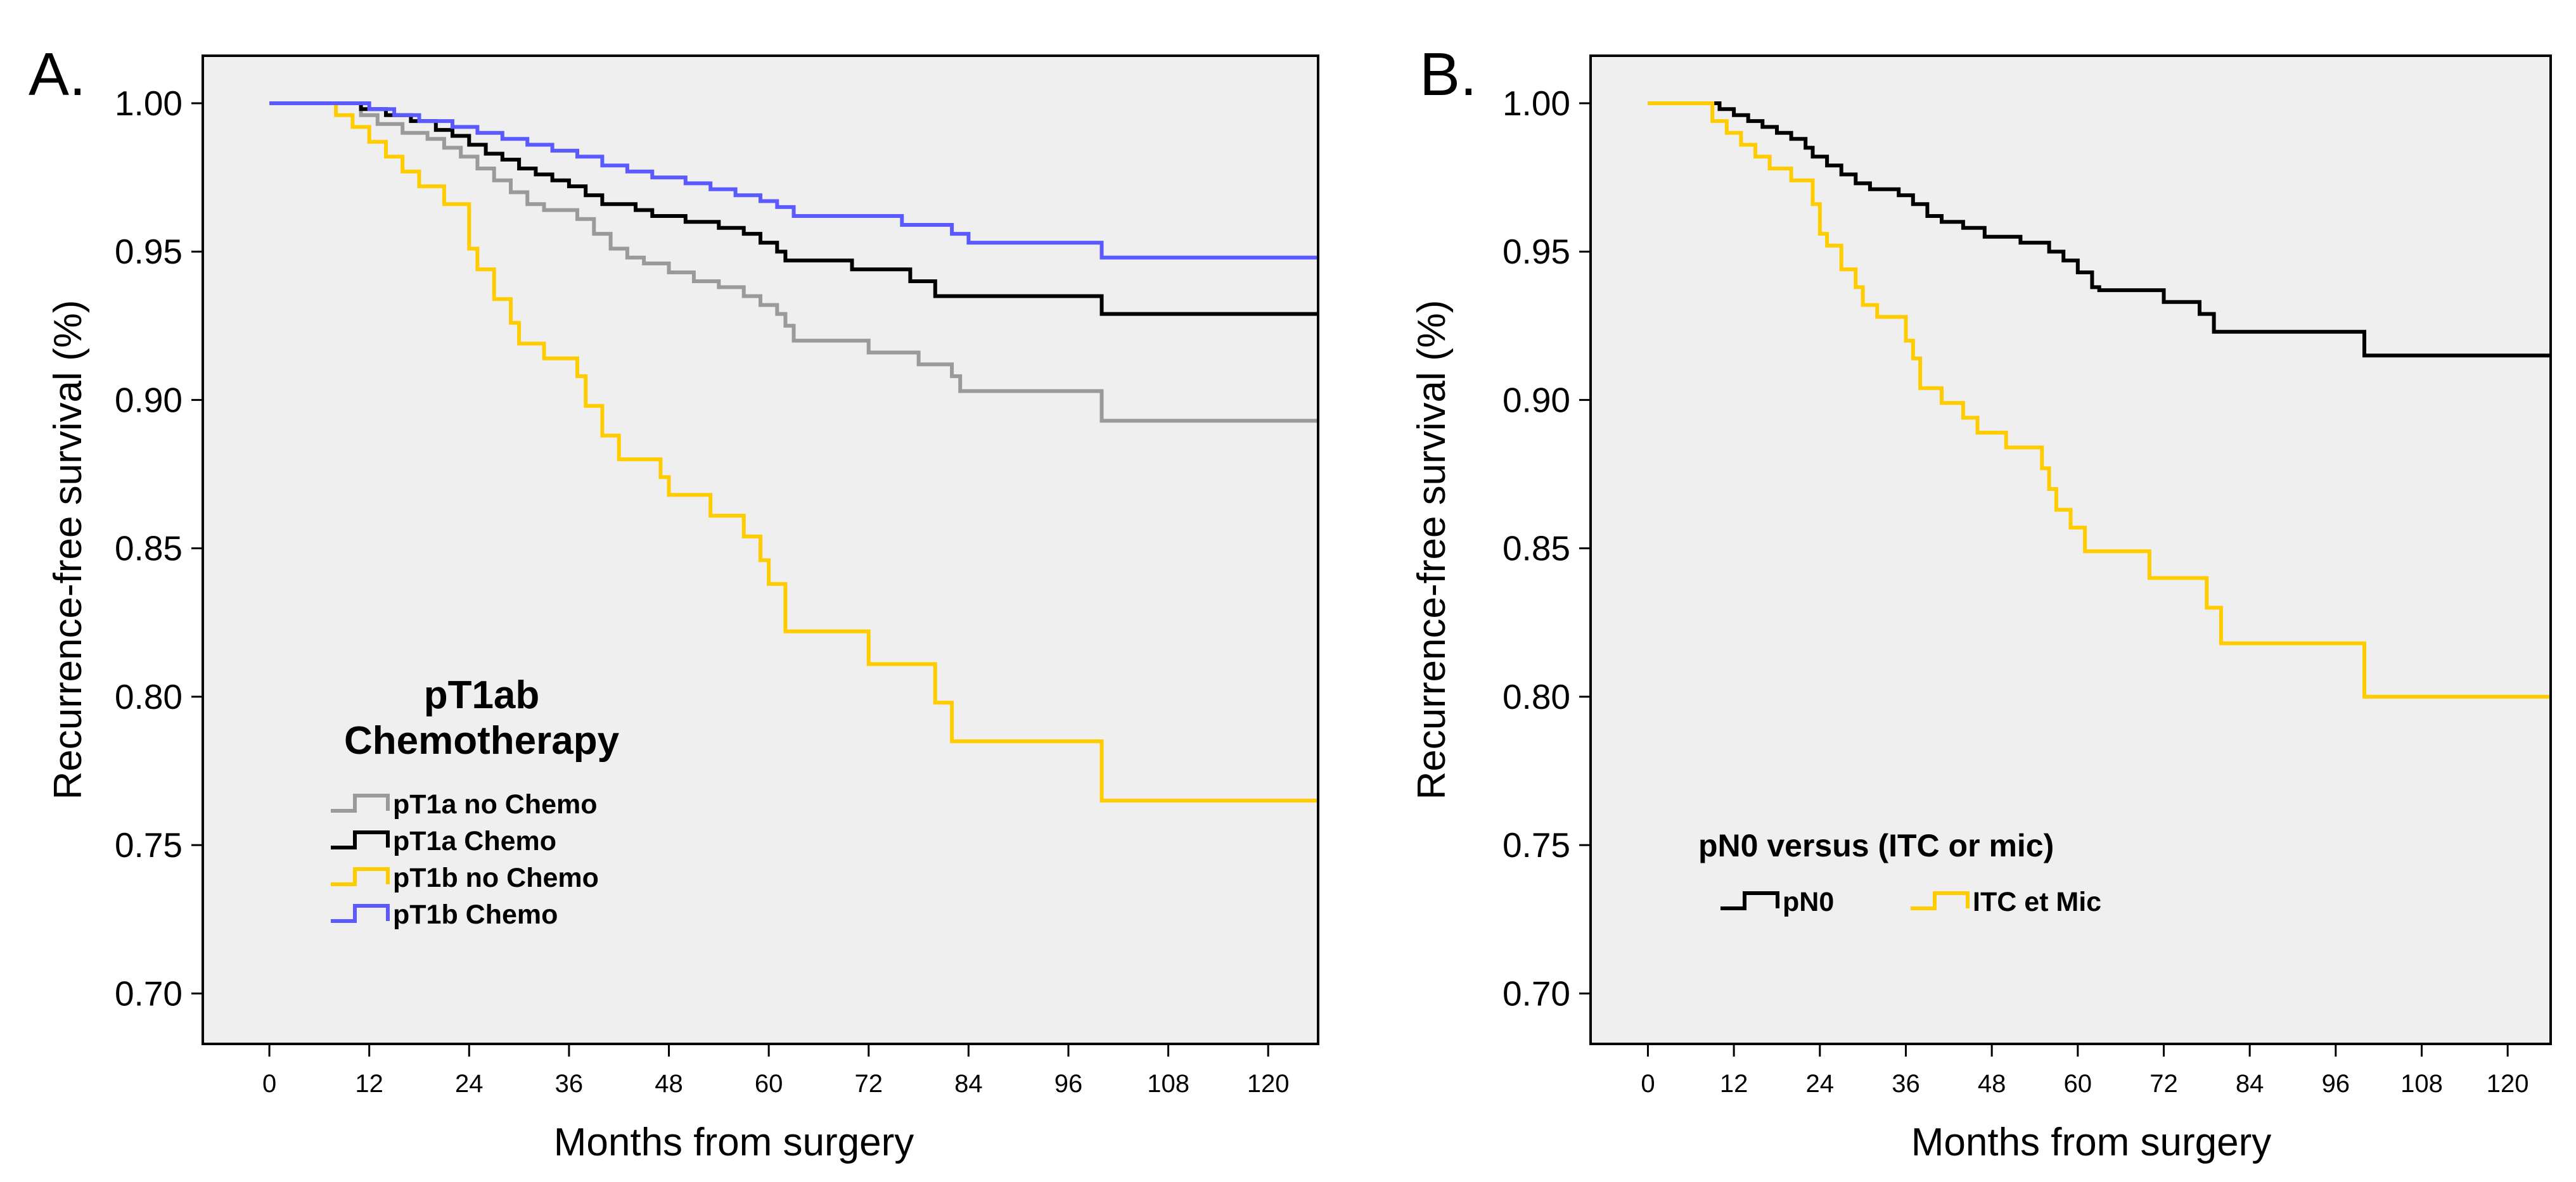 The image size is (2576, 1182). Describe the element at coordinates (1536, 993) in the screenshot. I see `y-tick-label-b-6: 0.70` at that location.